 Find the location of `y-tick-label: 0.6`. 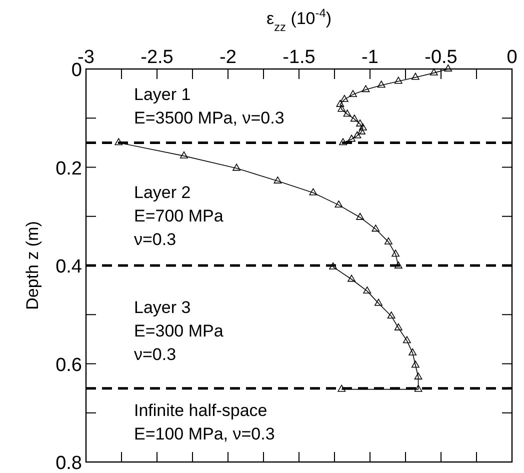

y-tick-label: 0.6 is located at coordinates (69, 365).